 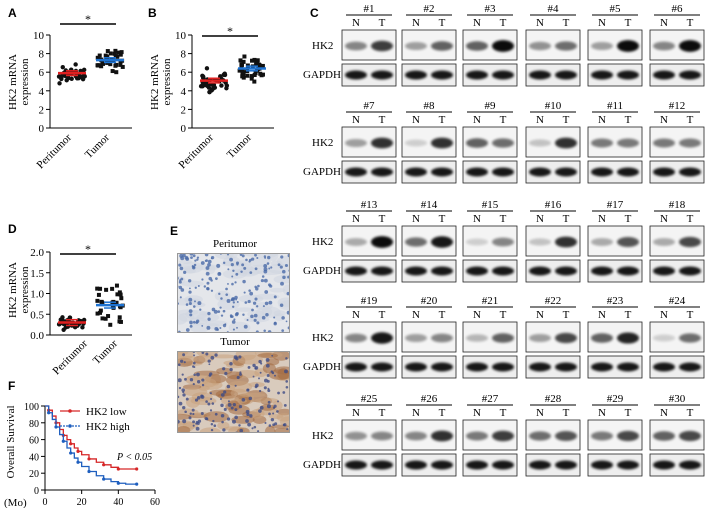 I want to click on b-ytick-label: 10, so click(x=181, y=36).